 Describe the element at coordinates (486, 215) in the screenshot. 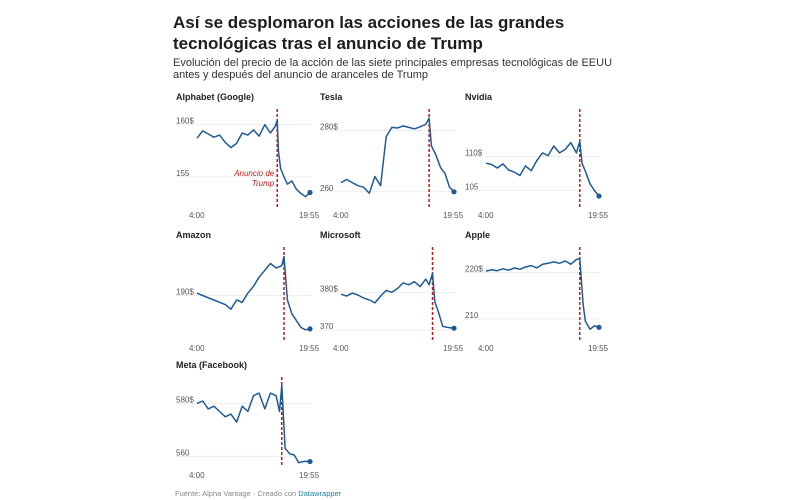

I see `nvidia-x-tick-label: 4:00` at that location.